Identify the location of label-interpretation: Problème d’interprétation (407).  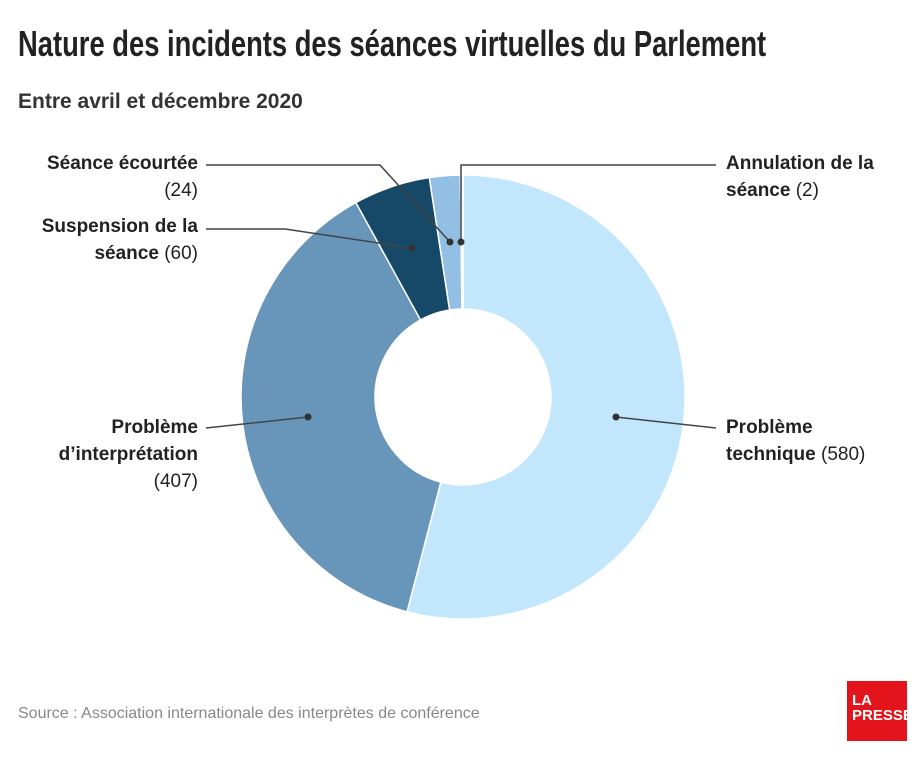
(128, 454).